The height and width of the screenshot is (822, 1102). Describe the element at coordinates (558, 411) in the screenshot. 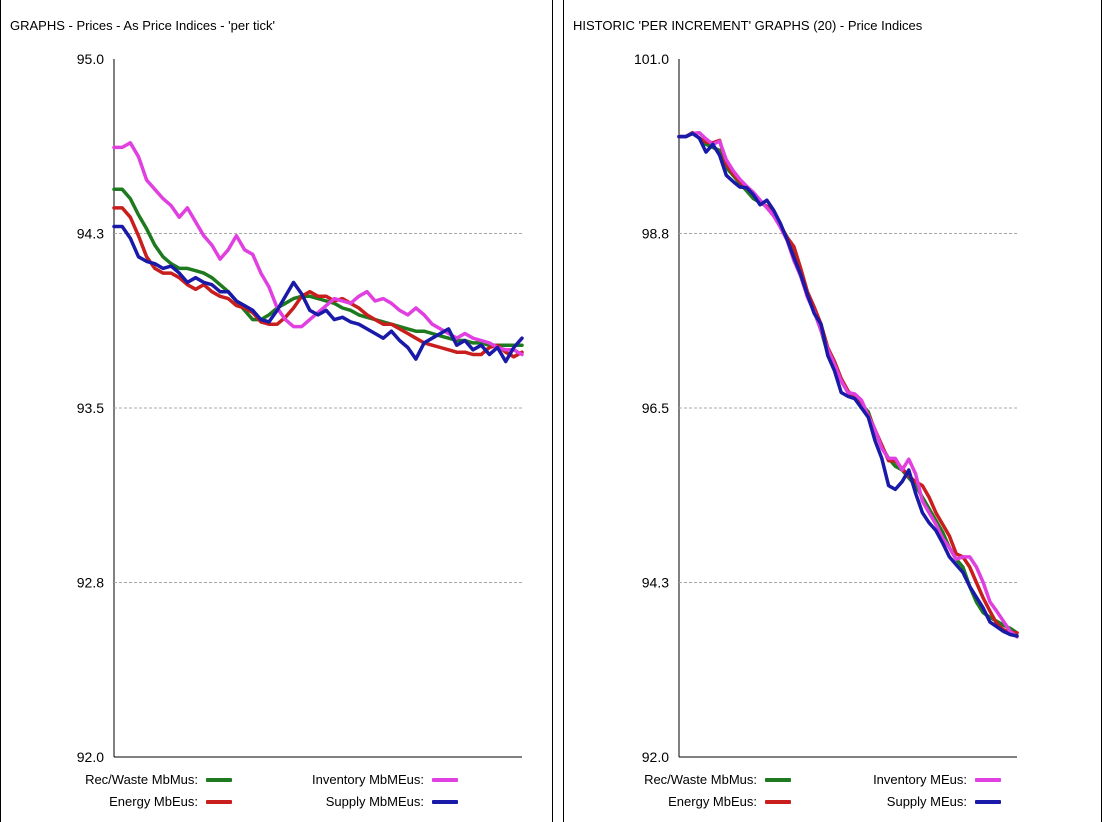

I see `panel-gutter` at that location.